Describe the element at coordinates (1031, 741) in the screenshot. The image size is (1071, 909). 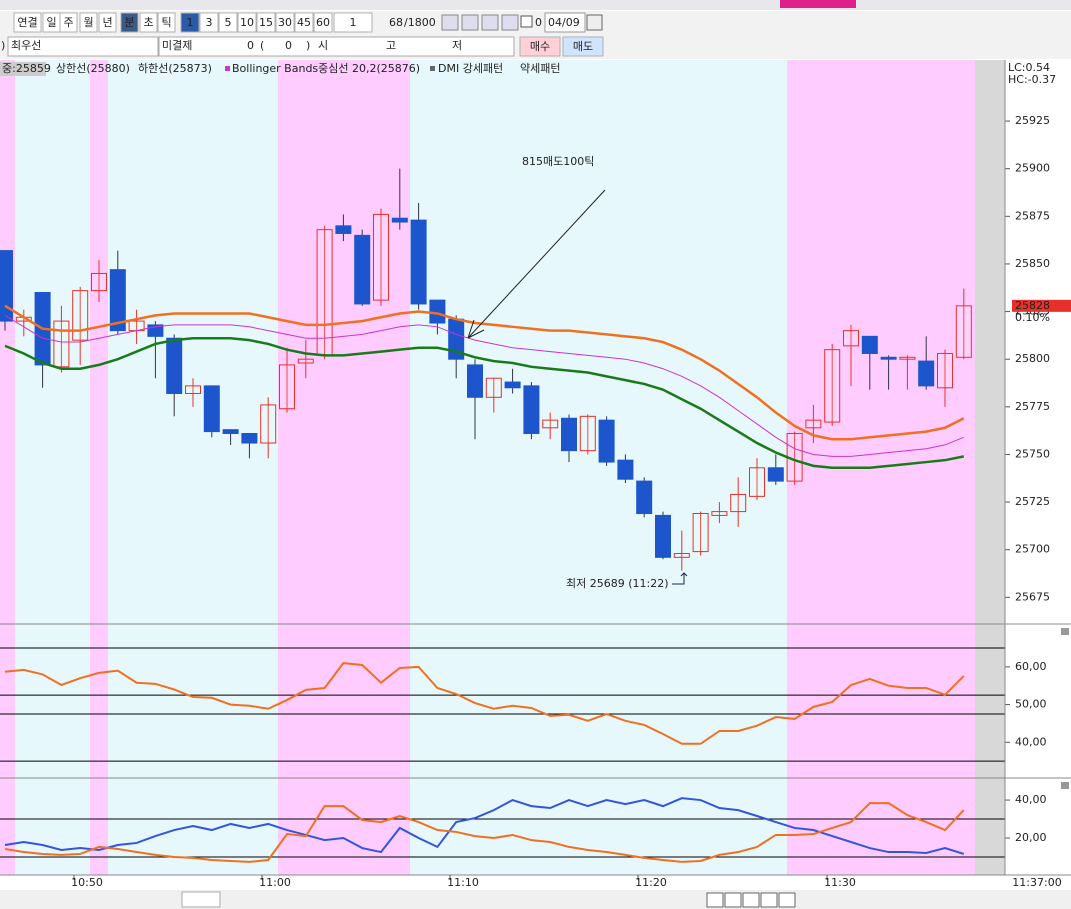
I see `y-tick-label: 40,00` at that location.